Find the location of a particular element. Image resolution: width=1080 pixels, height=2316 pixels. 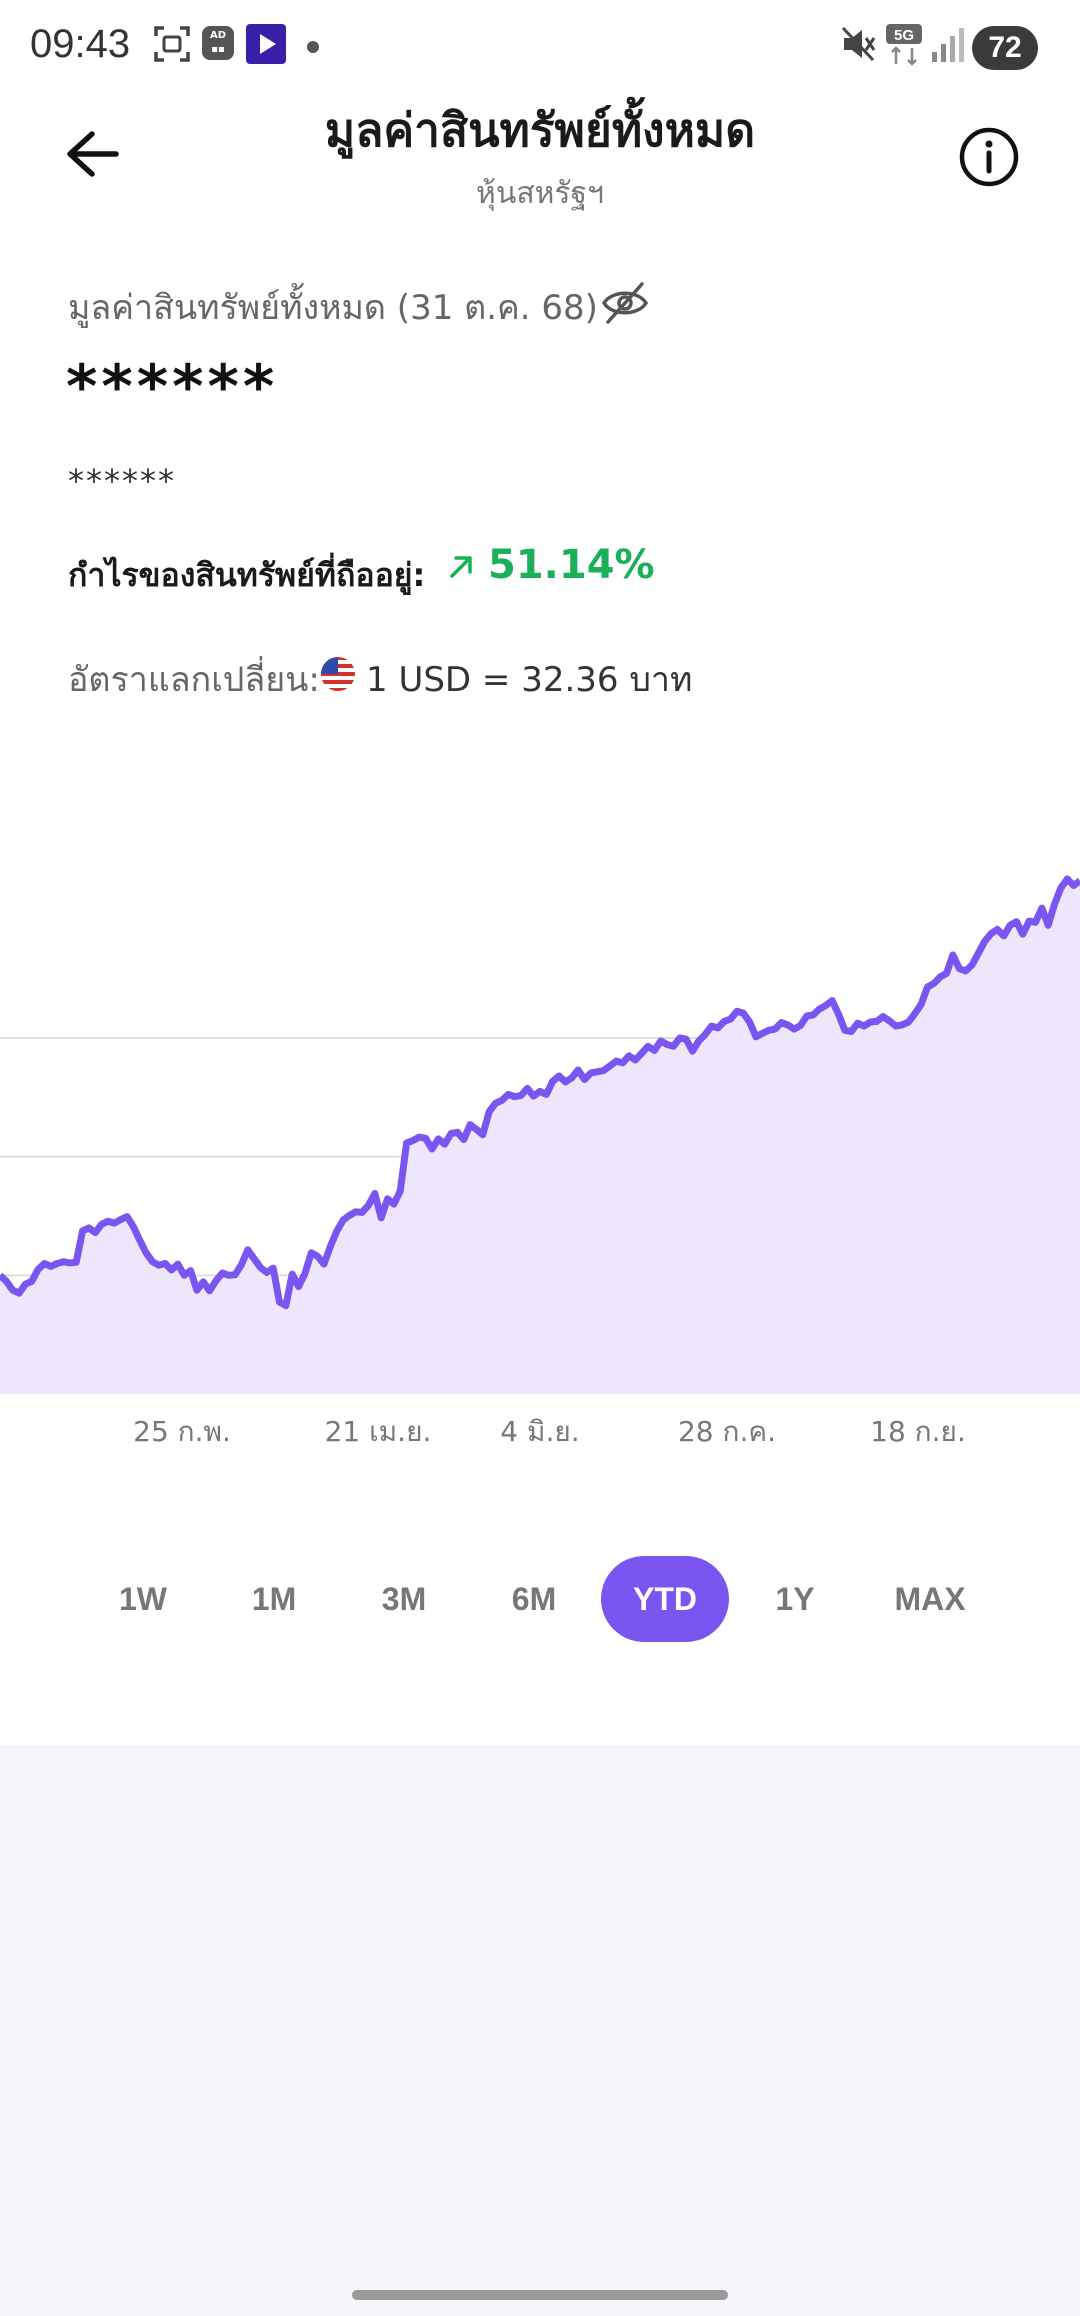

page-title: มูลค่าสินทรัพย์ทั้งหมด is located at coordinates (540, 130).